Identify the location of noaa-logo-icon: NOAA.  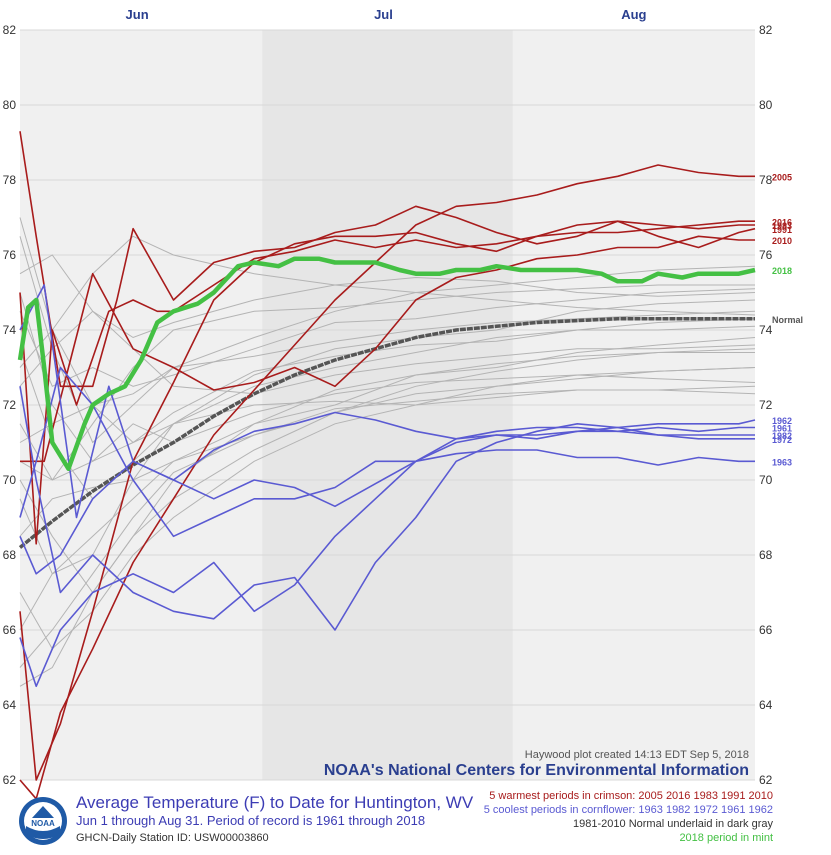
(43, 821).